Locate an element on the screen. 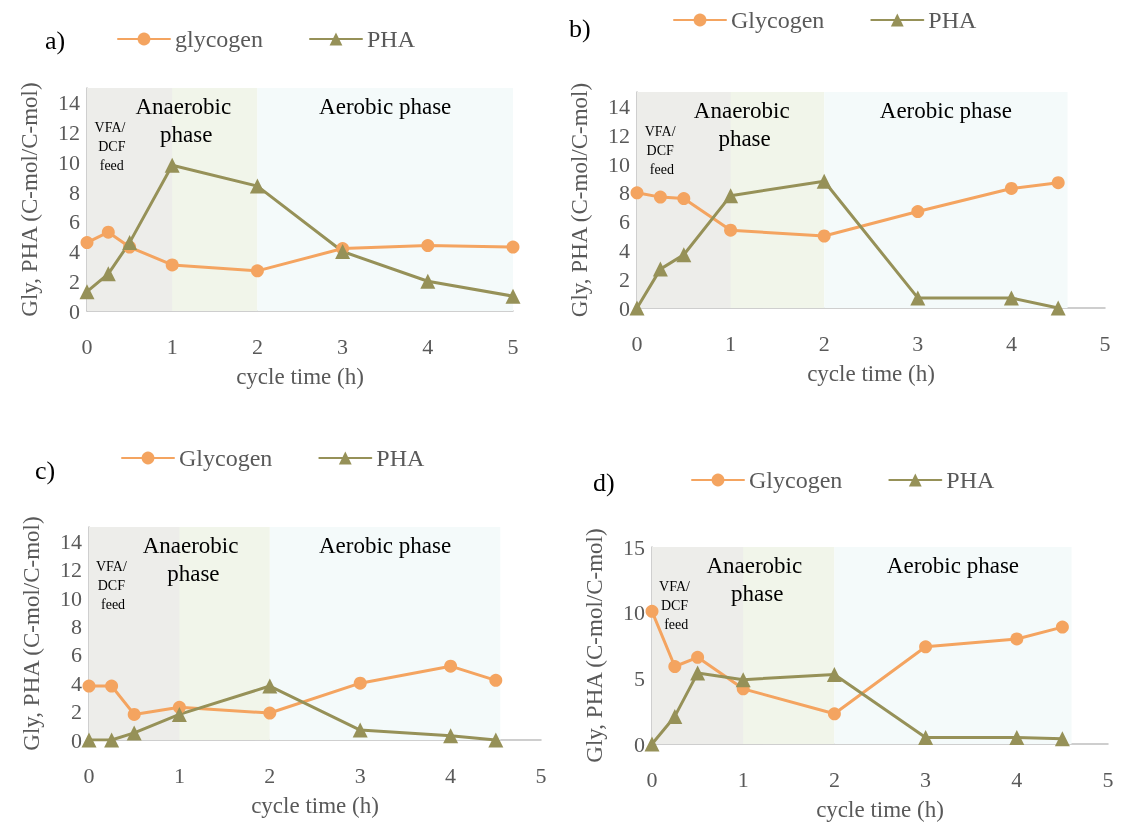 The height and width of the screenshot is (822, 1121). x-tick-label: 5 is located at coordinates (541, 775).